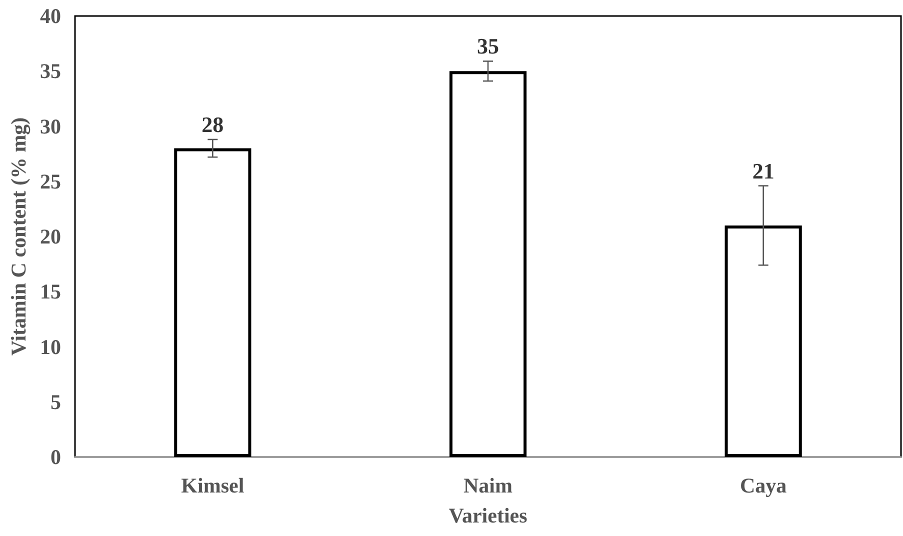 The image size is (903, 536). Describe the element at coordinates (764, 486) in the screenshot. I see `x-tick-label: Caya` at that location.